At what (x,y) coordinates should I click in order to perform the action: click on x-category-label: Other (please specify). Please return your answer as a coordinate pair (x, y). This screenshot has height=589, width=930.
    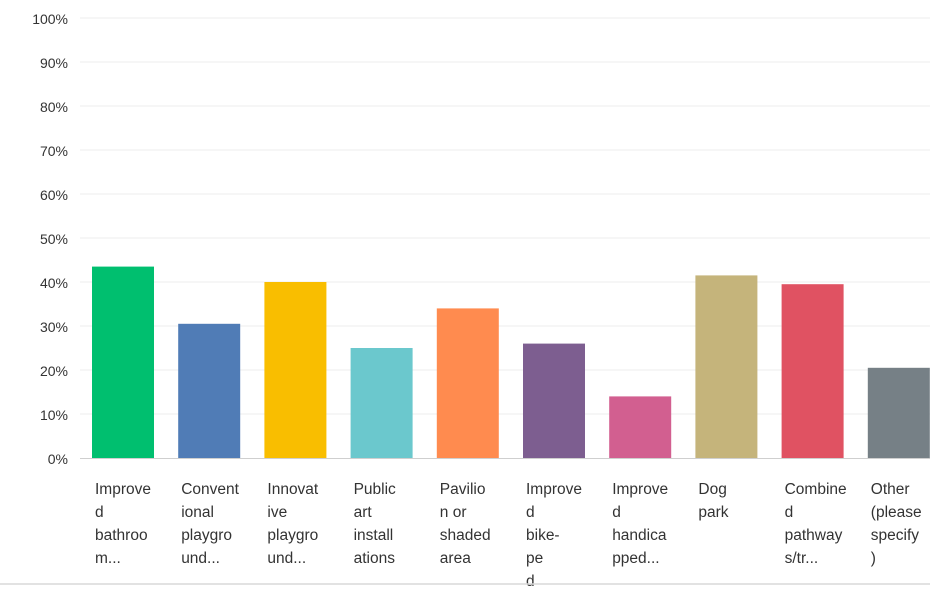
    Looking at the image, I should click on (896, 524).